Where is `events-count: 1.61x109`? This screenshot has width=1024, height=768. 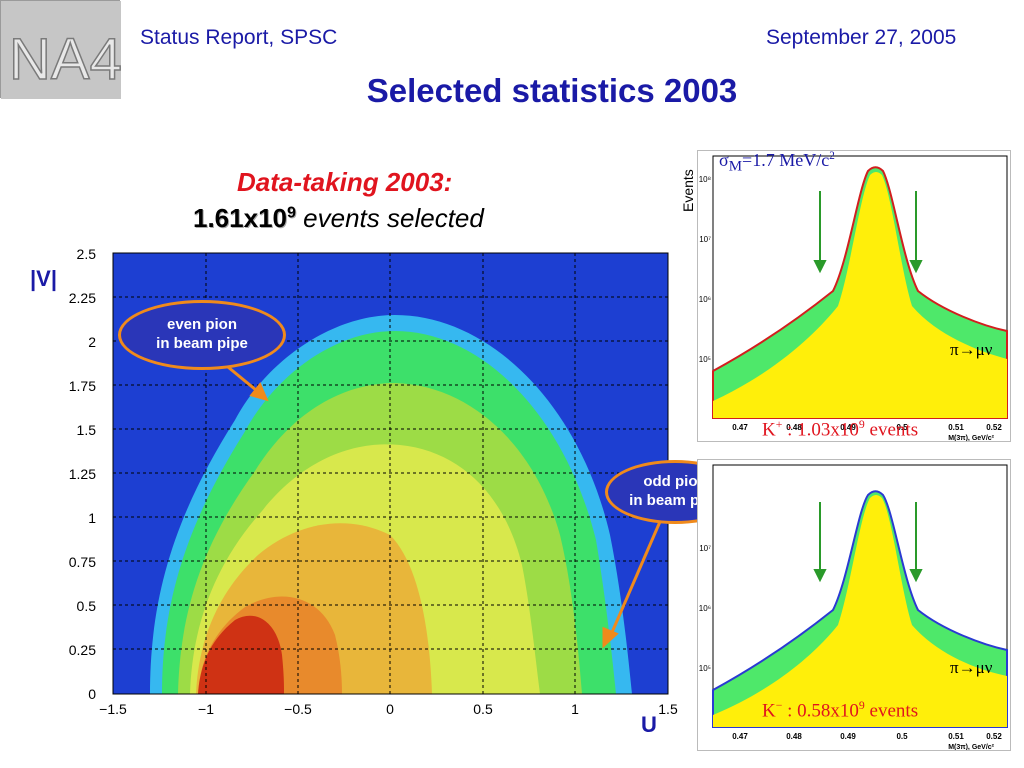
events-count: 1.61x109 is located at coordinates (244, 218).